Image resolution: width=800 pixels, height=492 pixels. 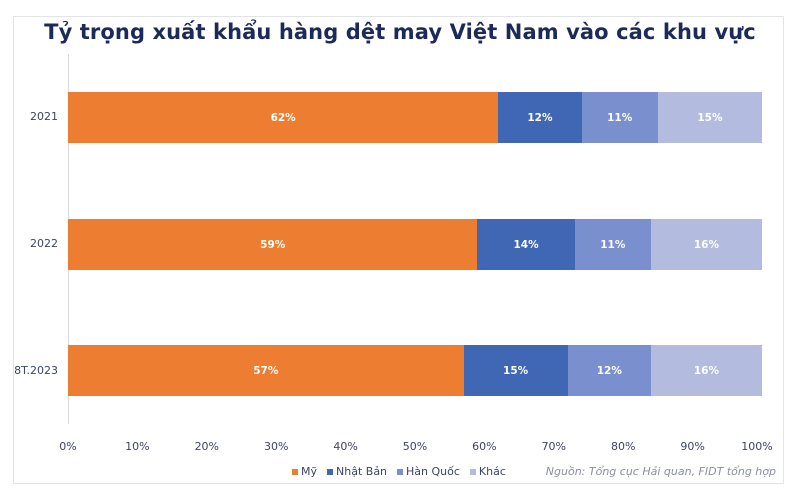 I want to click on x-tick-label: 30%, so click(x=276, y=446).